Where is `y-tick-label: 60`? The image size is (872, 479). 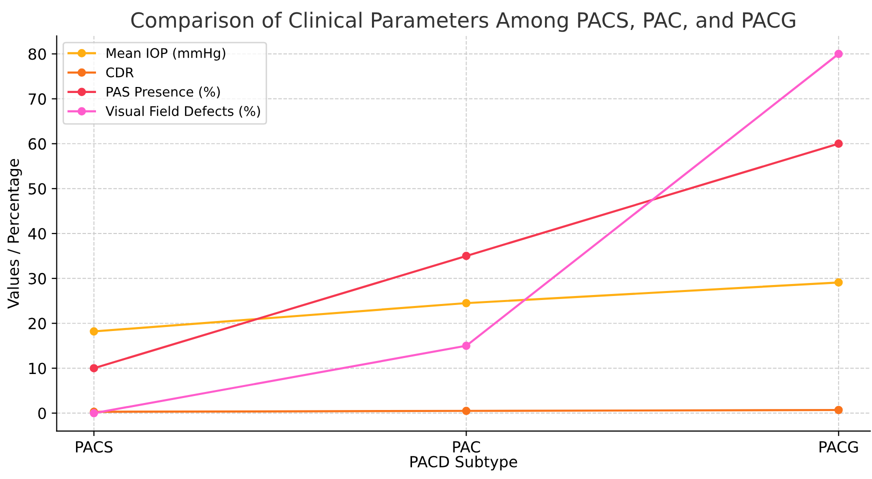 y-tick-label: 60 is located at coordinates (37, 144).